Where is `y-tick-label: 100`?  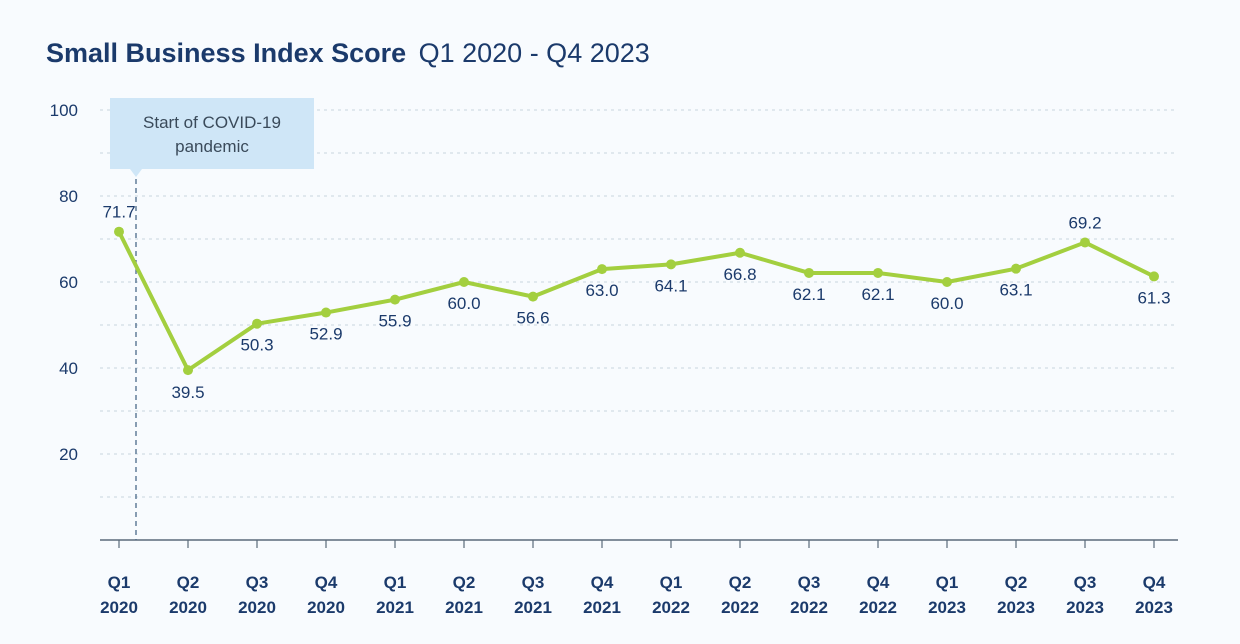 y-tick-label: 100 is located at coordinates (64, 110).